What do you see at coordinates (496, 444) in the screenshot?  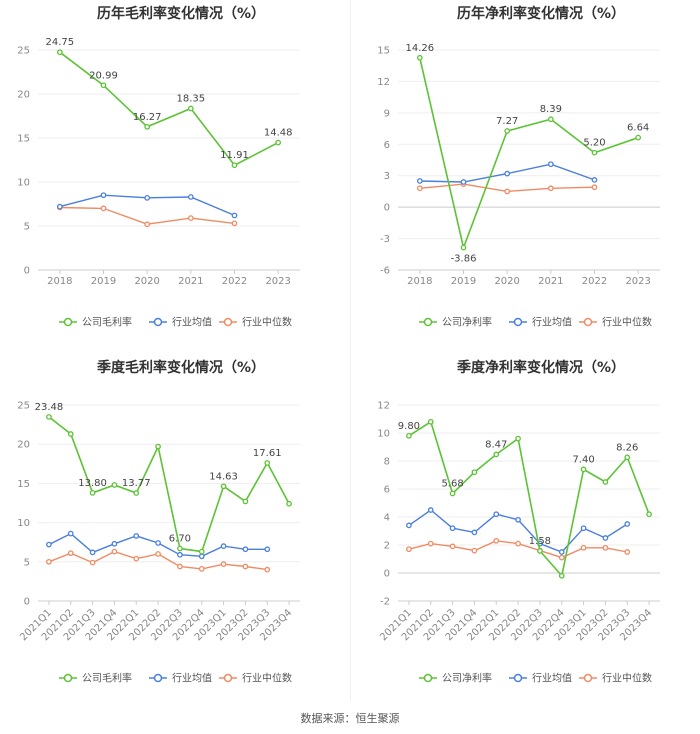 I see `data-label: 8.47` at bounding box center [496, 444].